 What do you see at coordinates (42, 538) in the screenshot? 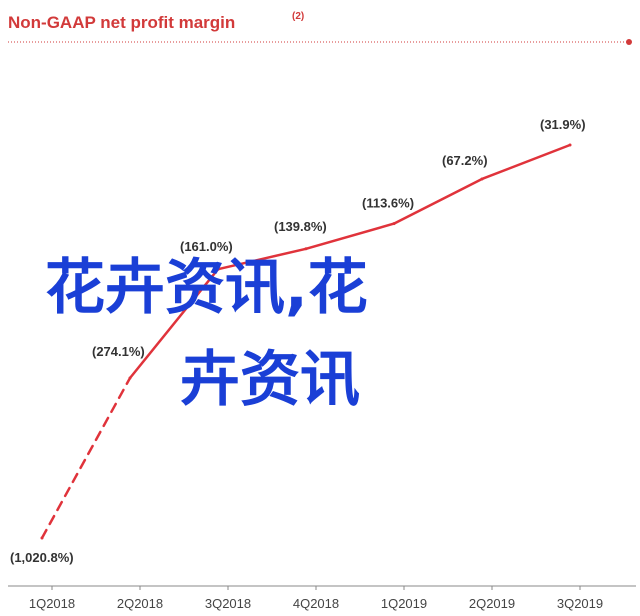
I see `data-point-1Q2018` at bounding box center [42, 538].